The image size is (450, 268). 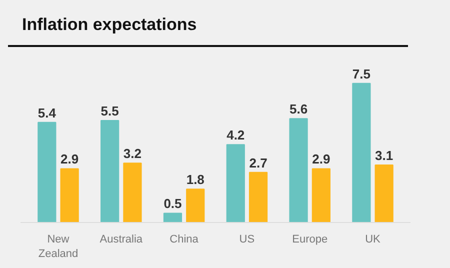 What do you see at coordinates (373, 240) in the screenshot?
I see `x-tick-label: UK` at bounding box center [373, 240].